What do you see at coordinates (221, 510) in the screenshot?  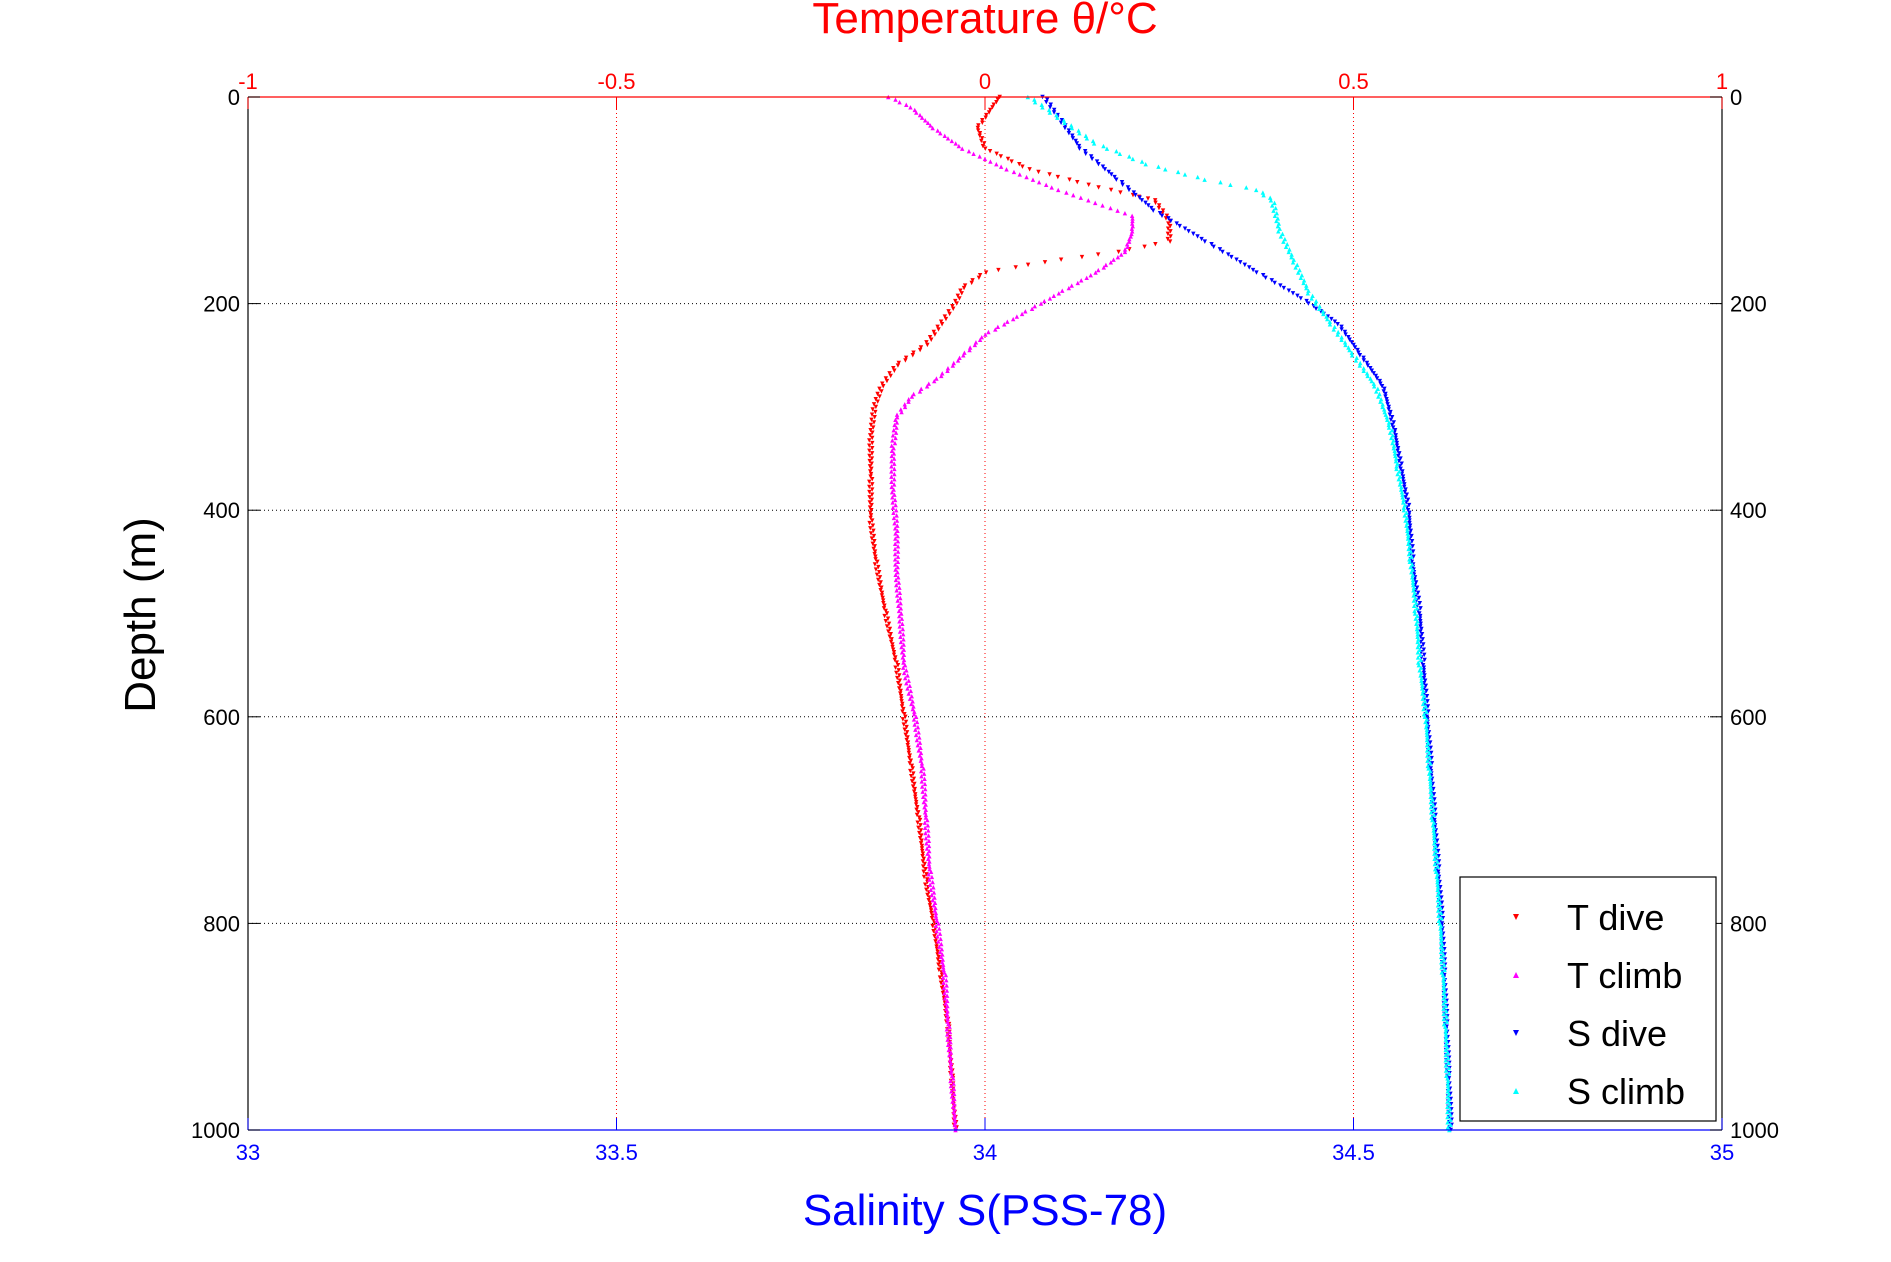 I see `left-tick-label: 400` at bounding box center [221, 510].